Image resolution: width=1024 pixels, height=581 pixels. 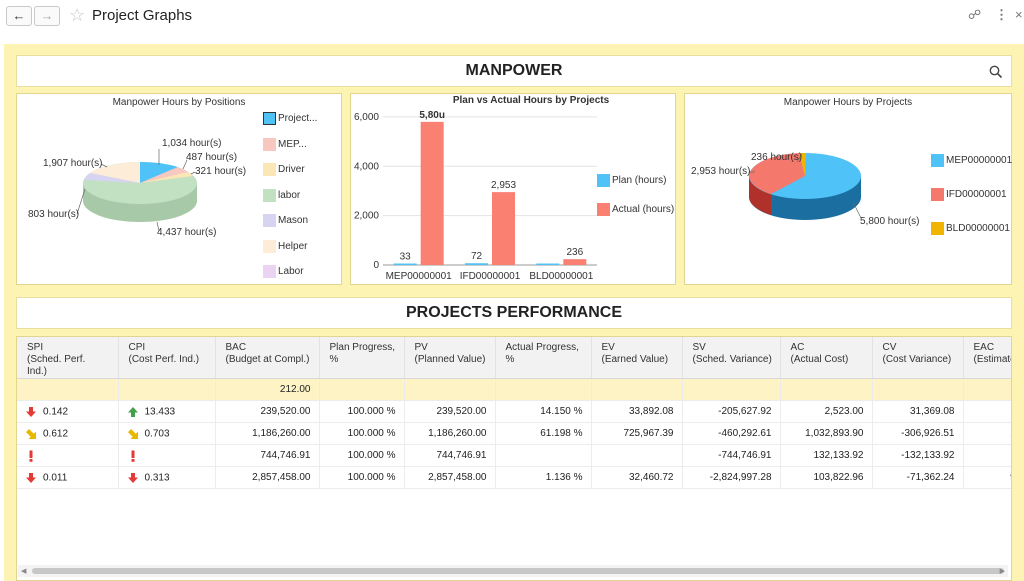 I want to click on column-header: AC (Actual Cost), so click(x=826, y=358).